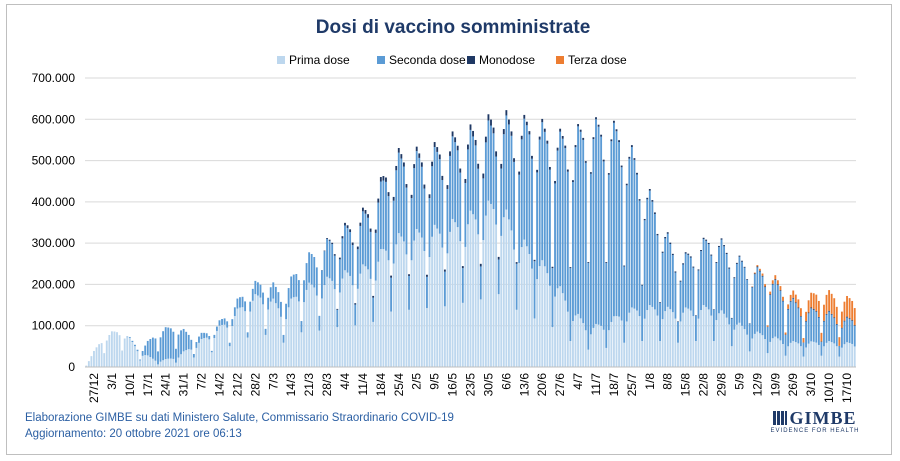  What do you see at coordinates (811, 385) in the screenshot?
I see `x-tick-label: 3/10` at bounding box center [811, 385].